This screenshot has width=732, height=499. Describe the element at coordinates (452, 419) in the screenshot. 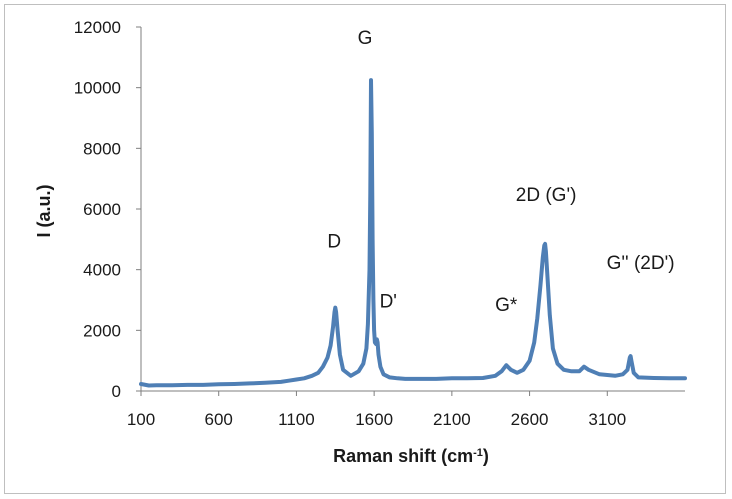

I see `x-tick-label: 2100` at that location.